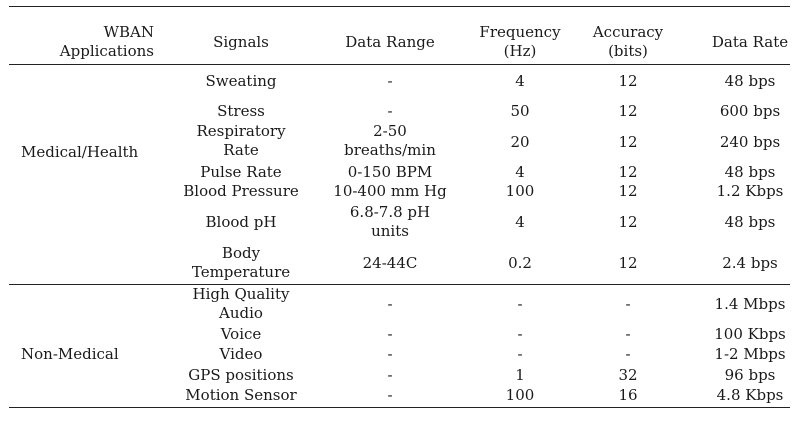 The image size is (799, 427). Describe the element at coordinates (520, 375) in the screenshot. I see `table-row-frequency: 1` at that location.